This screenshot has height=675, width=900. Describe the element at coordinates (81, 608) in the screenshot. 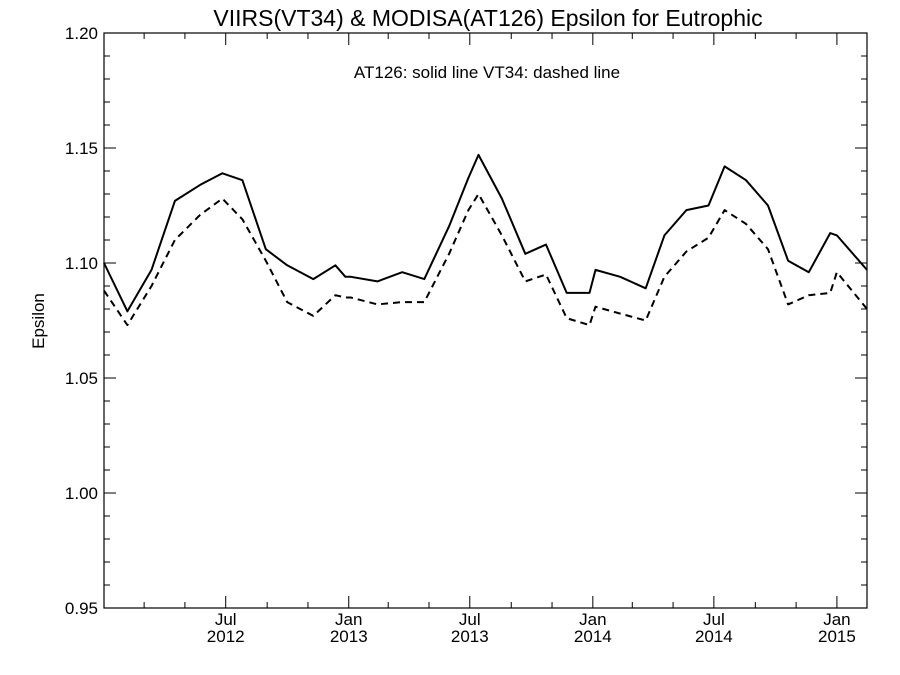

I see `y-tick-label: 0.95` at that location.